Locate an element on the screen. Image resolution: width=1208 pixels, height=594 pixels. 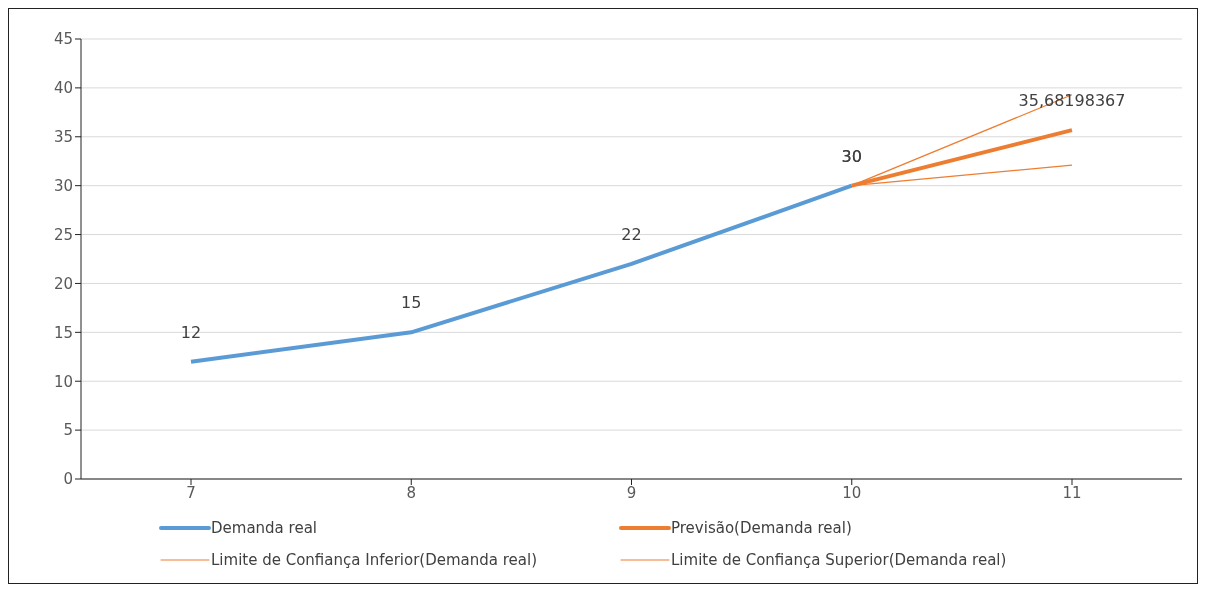
x-tick-label: 7 is located at coordinates (191, 492).